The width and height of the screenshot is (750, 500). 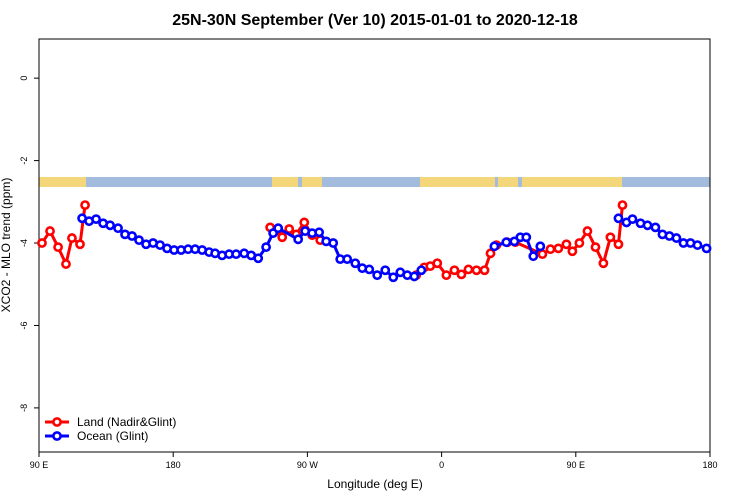 I want to click on y-tick-label: 0, so click(x=24, y=78).